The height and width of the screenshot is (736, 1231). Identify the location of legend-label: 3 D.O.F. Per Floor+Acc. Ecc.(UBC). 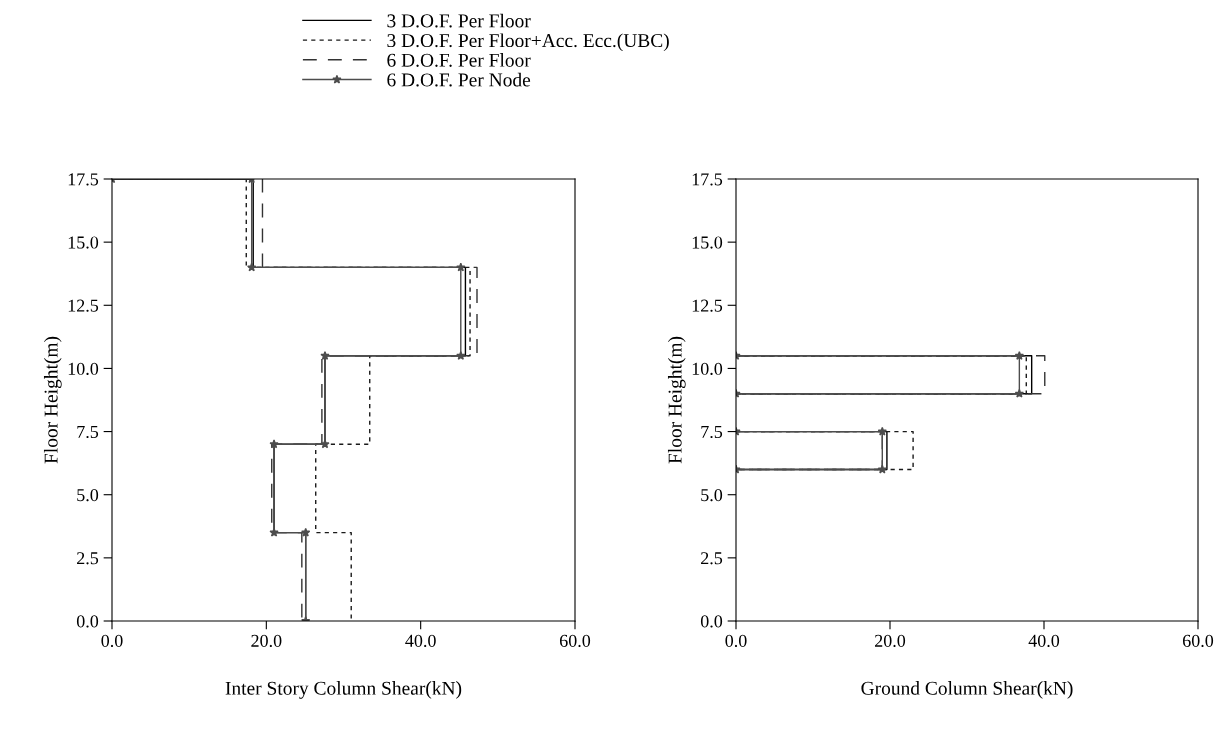
(528, 42).